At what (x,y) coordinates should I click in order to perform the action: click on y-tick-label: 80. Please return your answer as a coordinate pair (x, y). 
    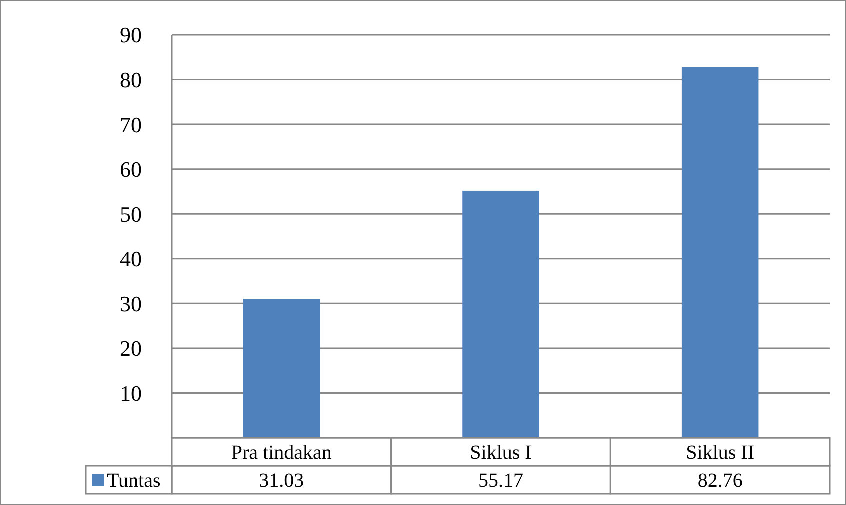
    Looking at the image, I should click on (131, 79).